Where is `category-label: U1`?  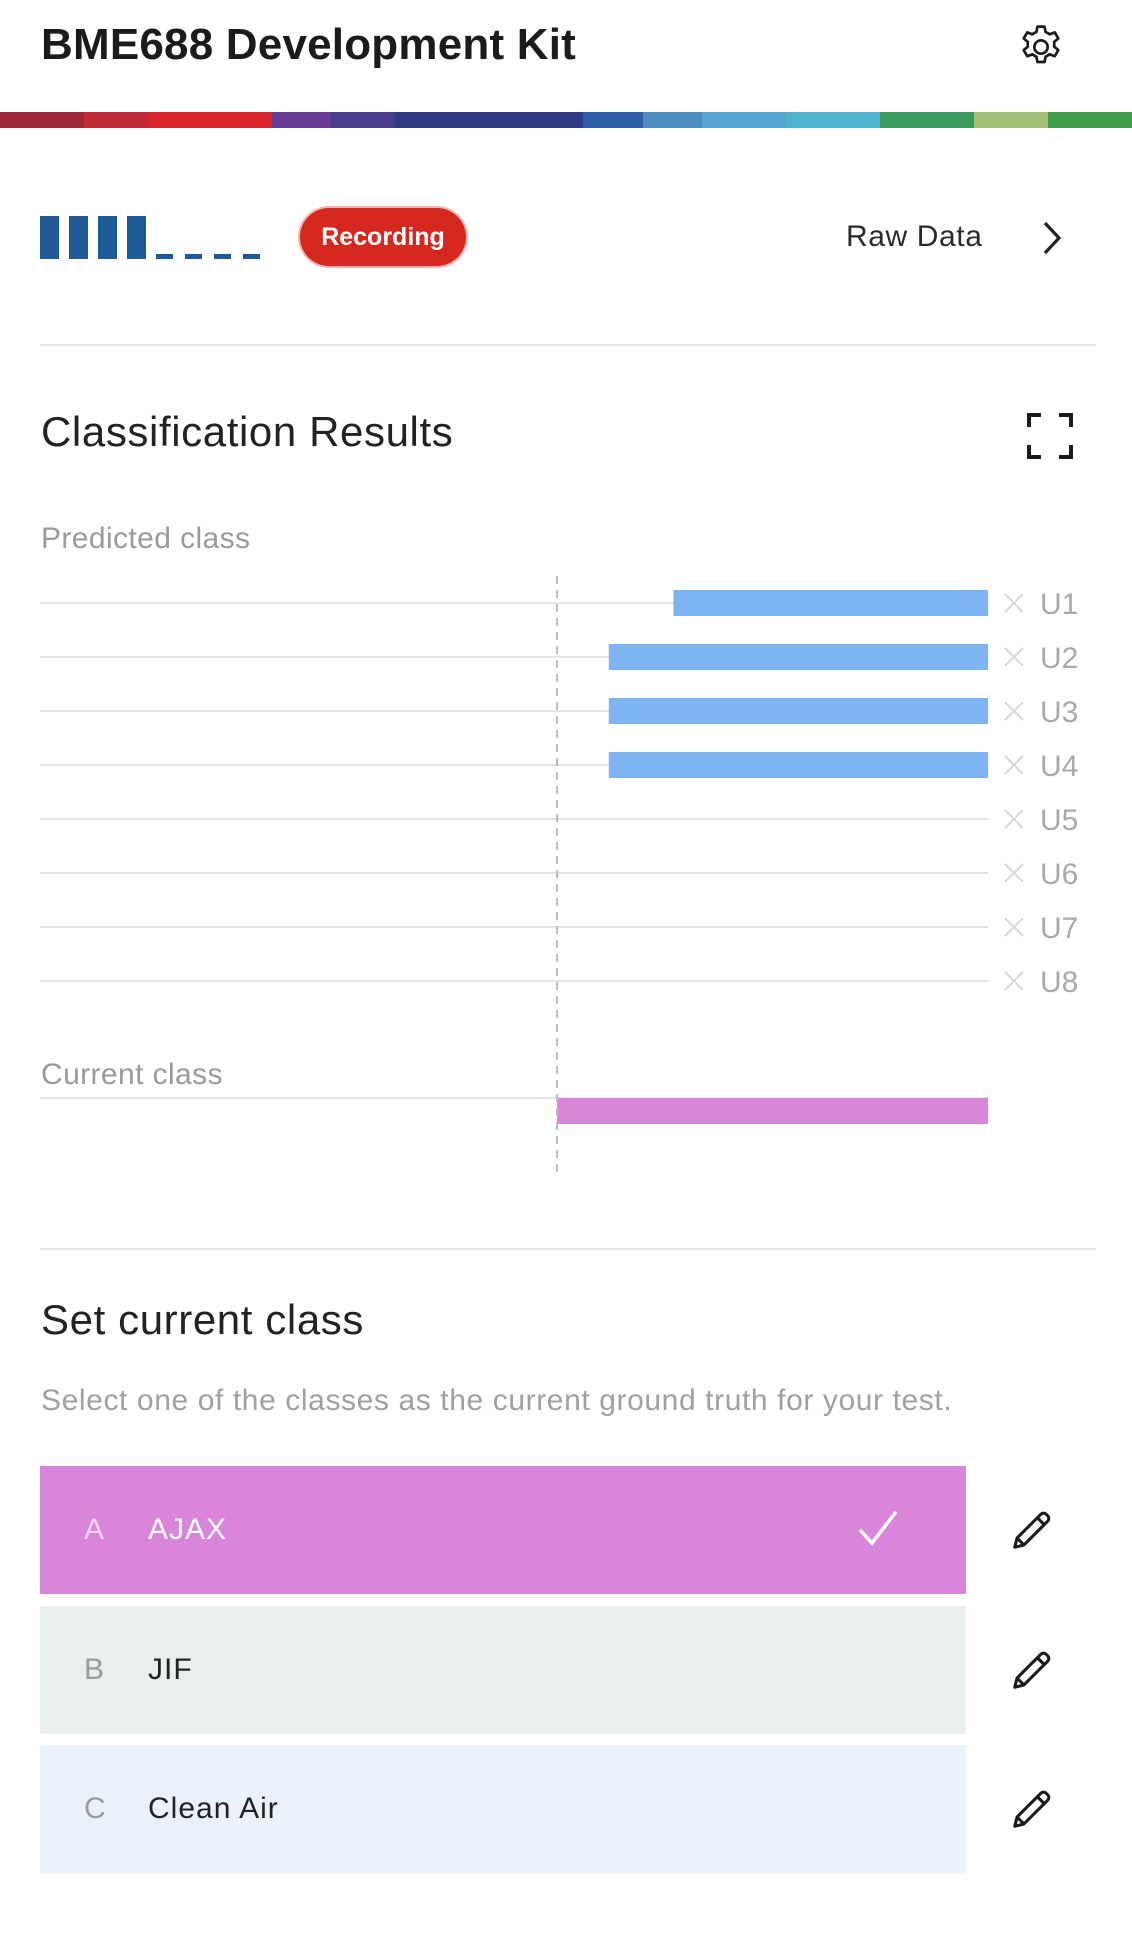
category-label: U1 is located at coordinates (1059, 604).